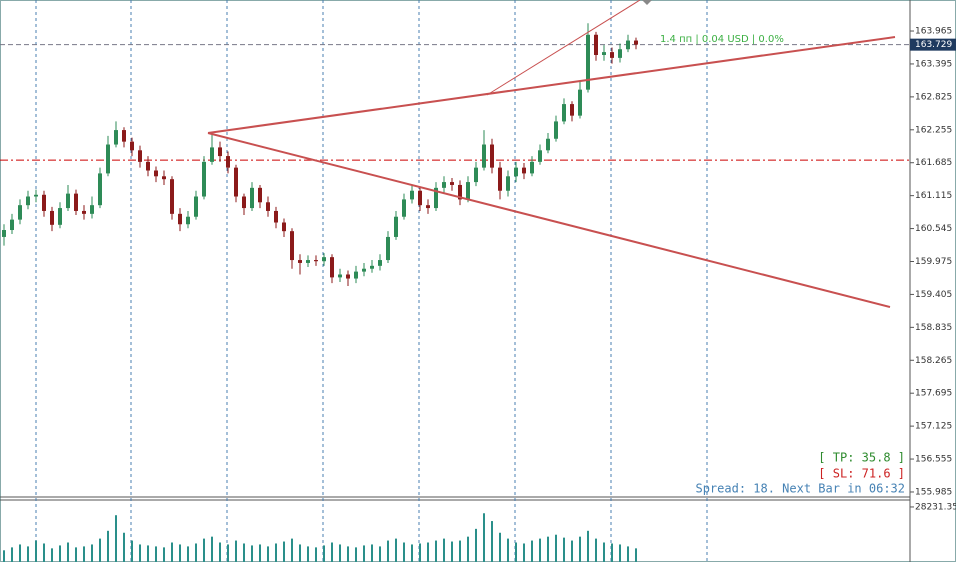 This screenshot has width=956, height=562. What do you see at coordinates (933, 64) in the screenshot?
I see `y-tick-label: 163.395` at bounding box center [933, 64].